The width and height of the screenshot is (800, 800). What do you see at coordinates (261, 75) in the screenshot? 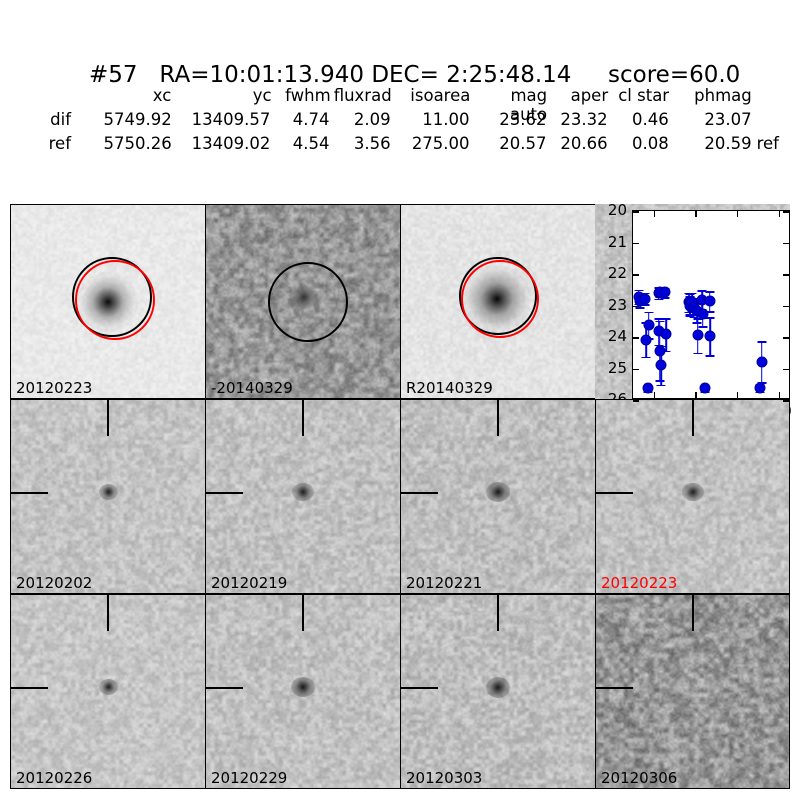
I see `ra-value: RA=10:01:13.940` at bounding box center [261, 75].